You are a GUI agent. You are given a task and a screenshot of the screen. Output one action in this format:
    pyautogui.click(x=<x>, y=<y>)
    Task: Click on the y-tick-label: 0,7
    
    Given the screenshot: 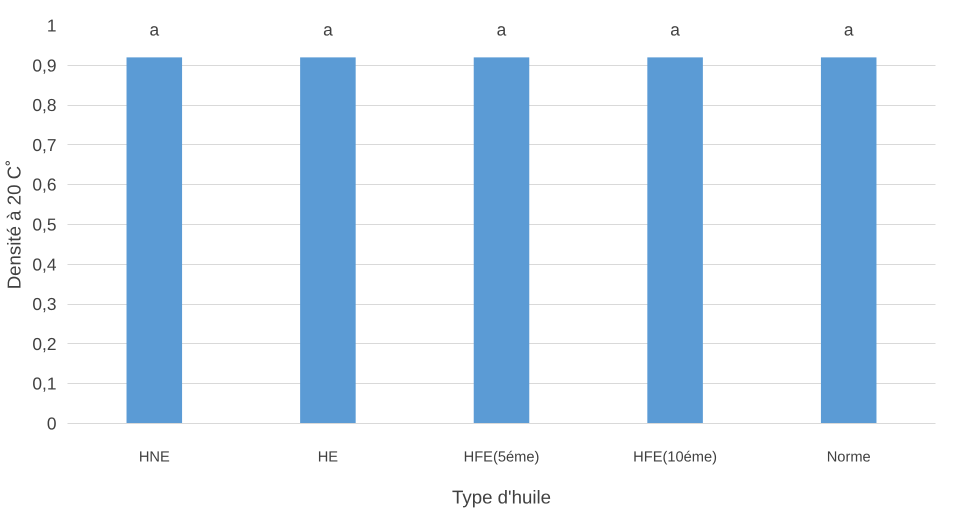 What is the action you would take?
    pyautogui.click(x=44, y=144)
    